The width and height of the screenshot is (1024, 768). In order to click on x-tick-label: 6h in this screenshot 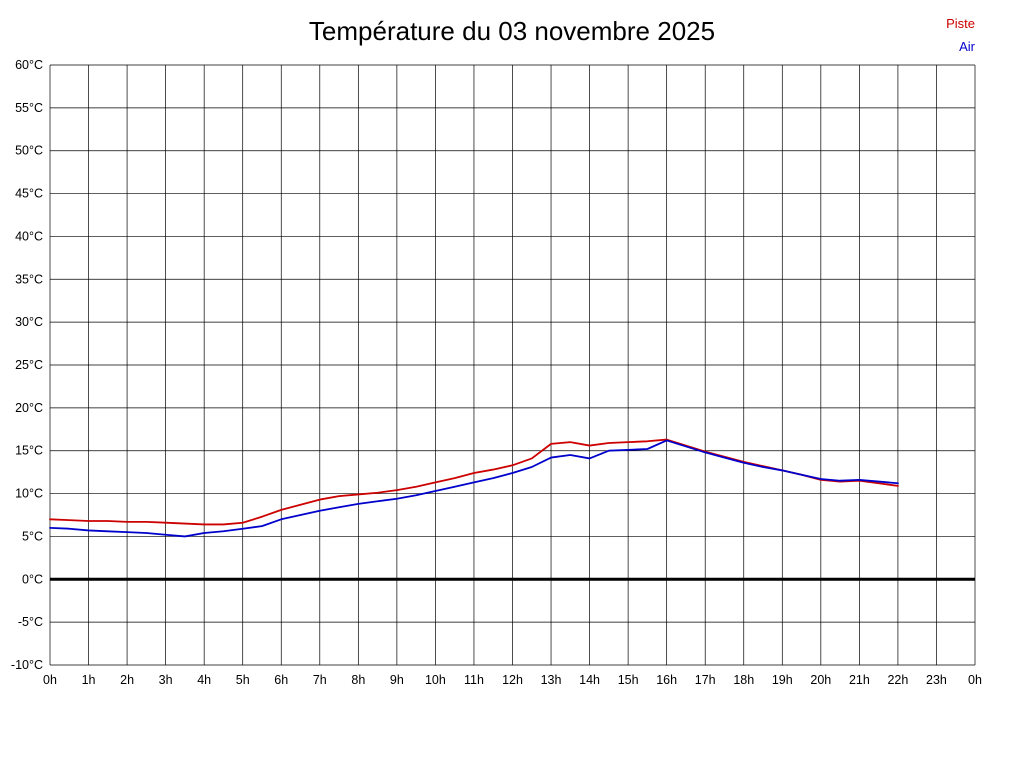, I will do `click(281, 680)`.